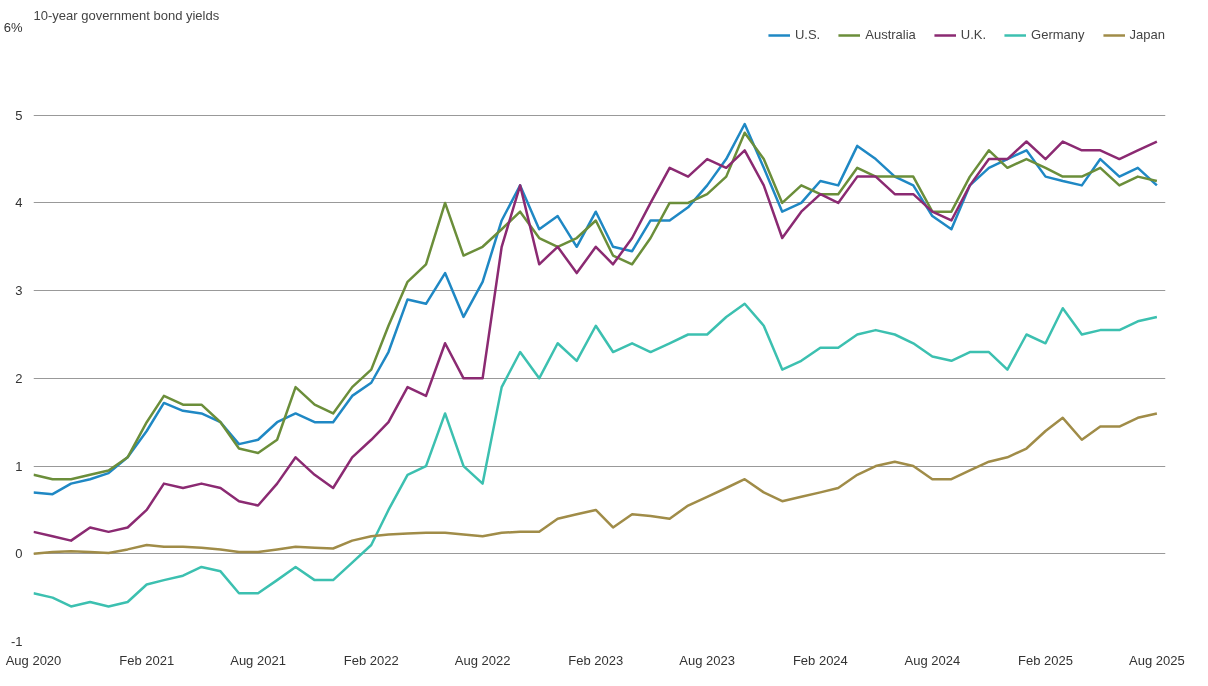 Image resolution: width=1208 pixels, height=686 pixels. I want to click on legend-label: Japan, so click(1147, 34).